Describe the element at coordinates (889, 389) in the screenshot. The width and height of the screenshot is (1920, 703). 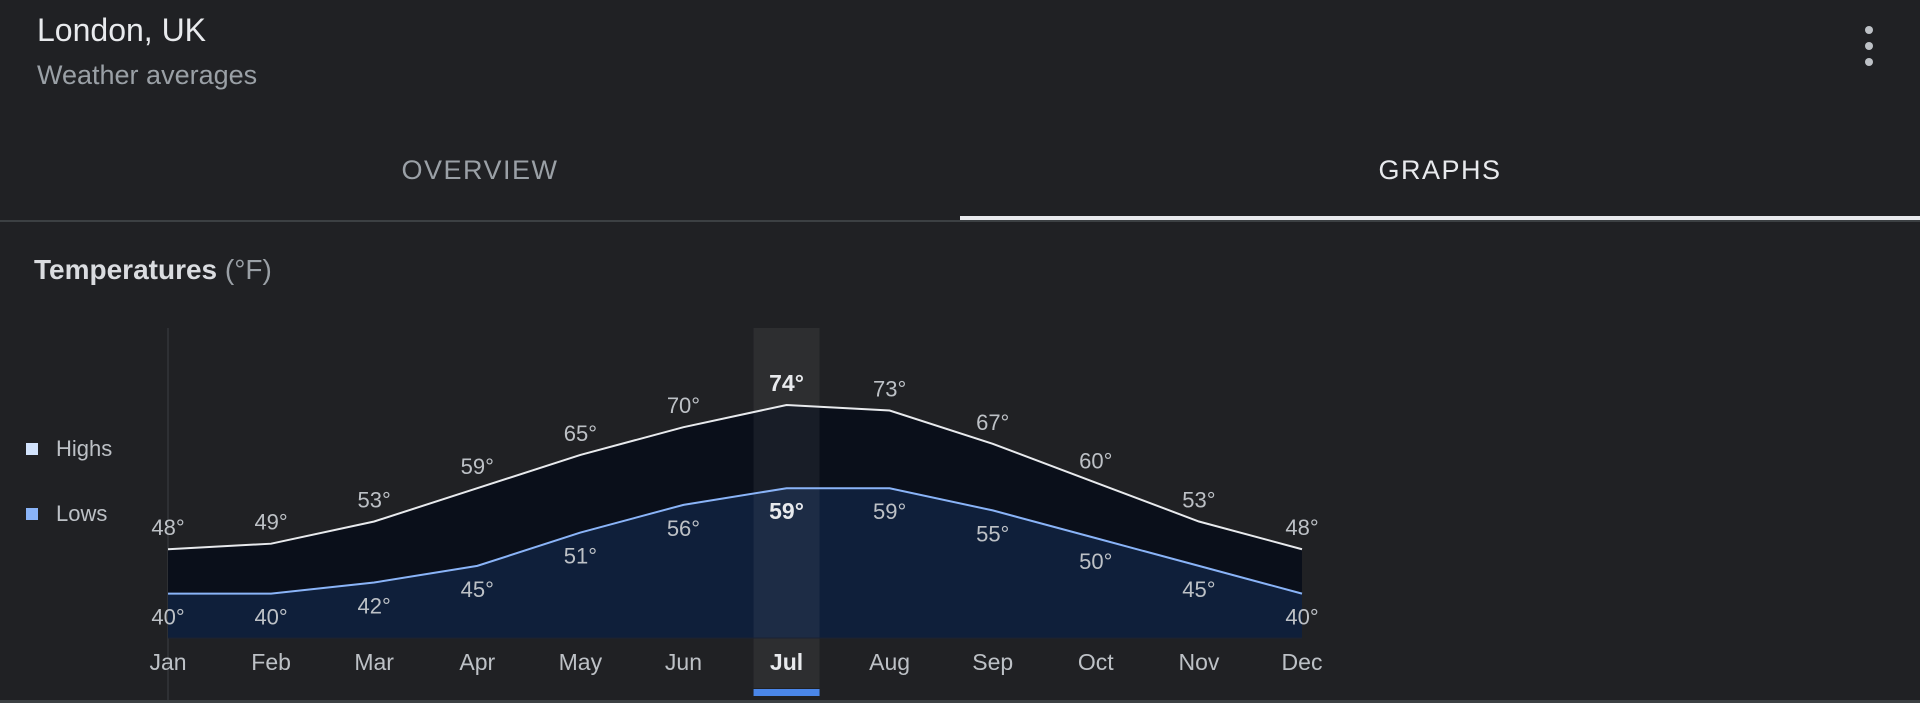
I see `highs-data-label: 73°` at that location.